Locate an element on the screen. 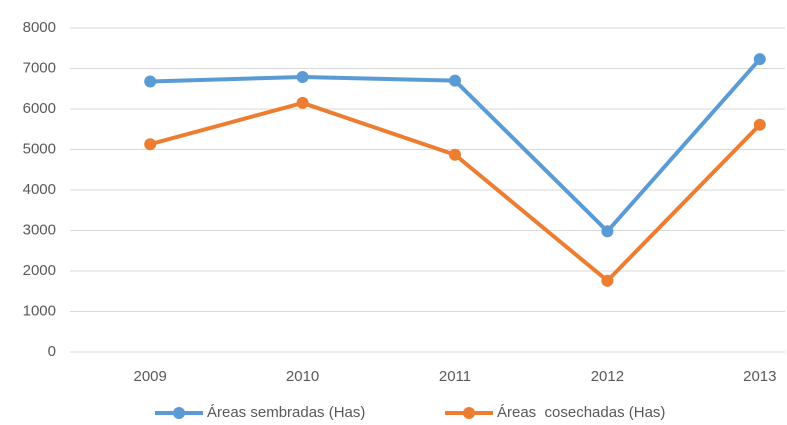 The image size is (787, 425). x-tick-label: 2012 is located at coordinates (607, 376).